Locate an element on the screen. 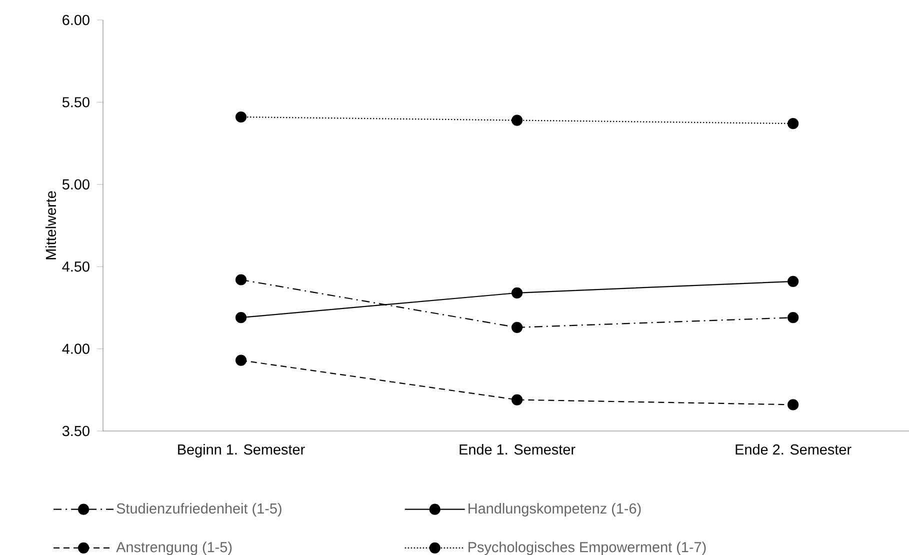 This screenshot has width=909, height=555. y-tick-label: 5.00 is located at coordinates (76, 184).